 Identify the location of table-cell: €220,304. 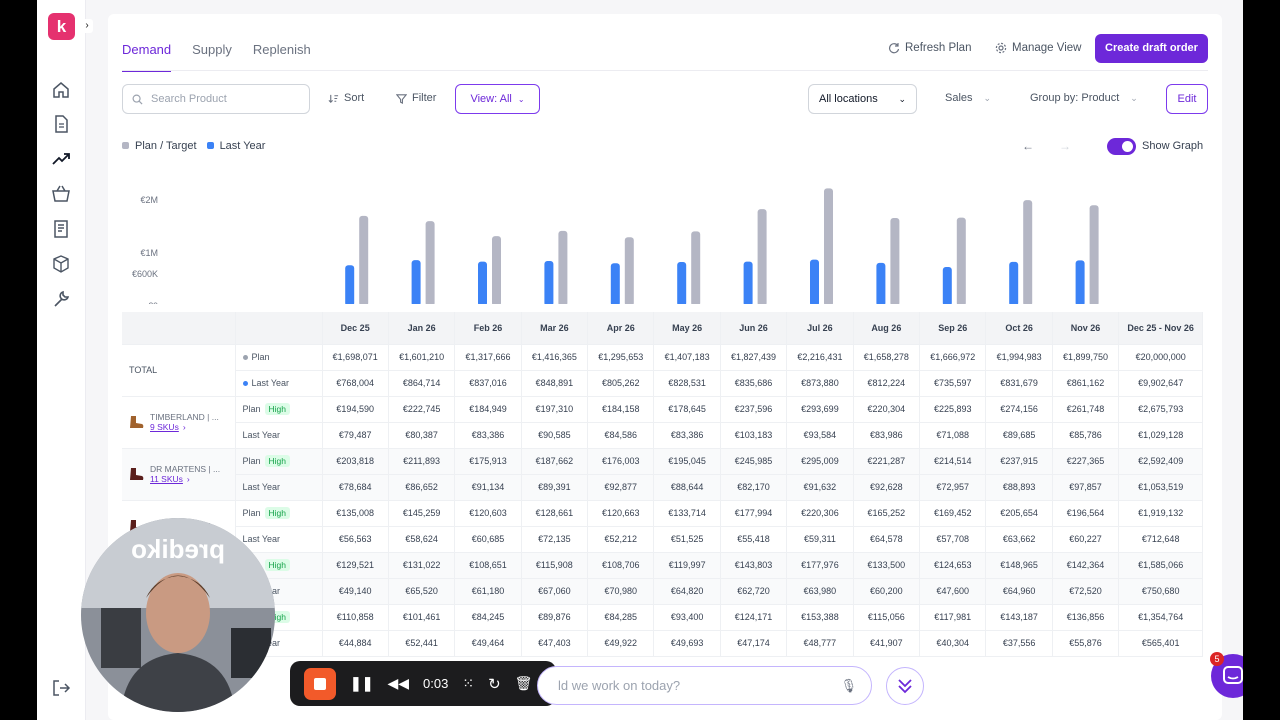
(887, 409).